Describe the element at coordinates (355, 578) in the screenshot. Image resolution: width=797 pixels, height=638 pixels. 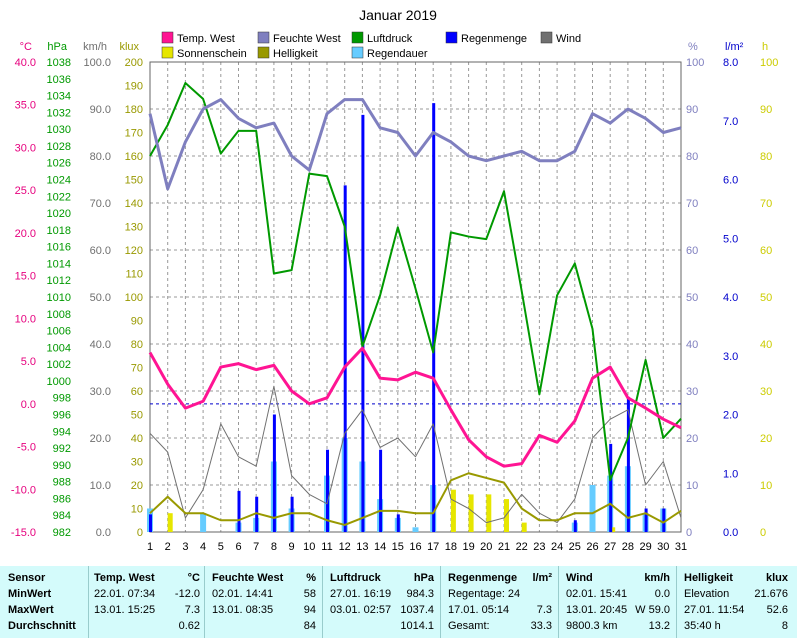
I see `stats-header-press: Luftdruck` at that location.